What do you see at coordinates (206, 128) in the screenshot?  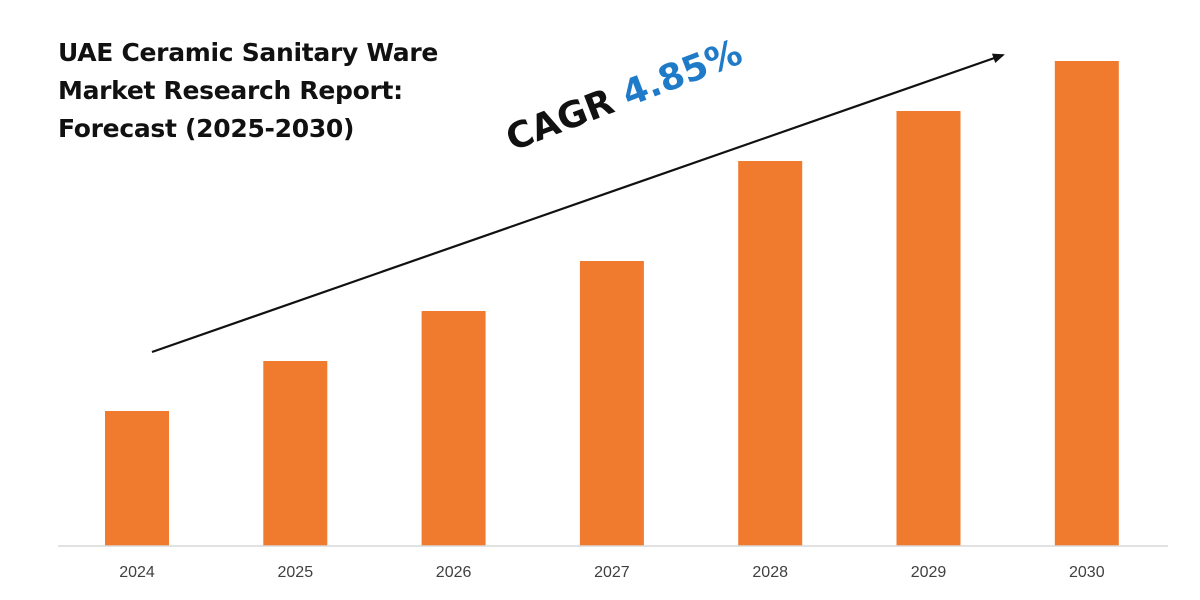 I see `chart-title-line-3: Forecast (2025-2030)` at bounding box center [206, 128].